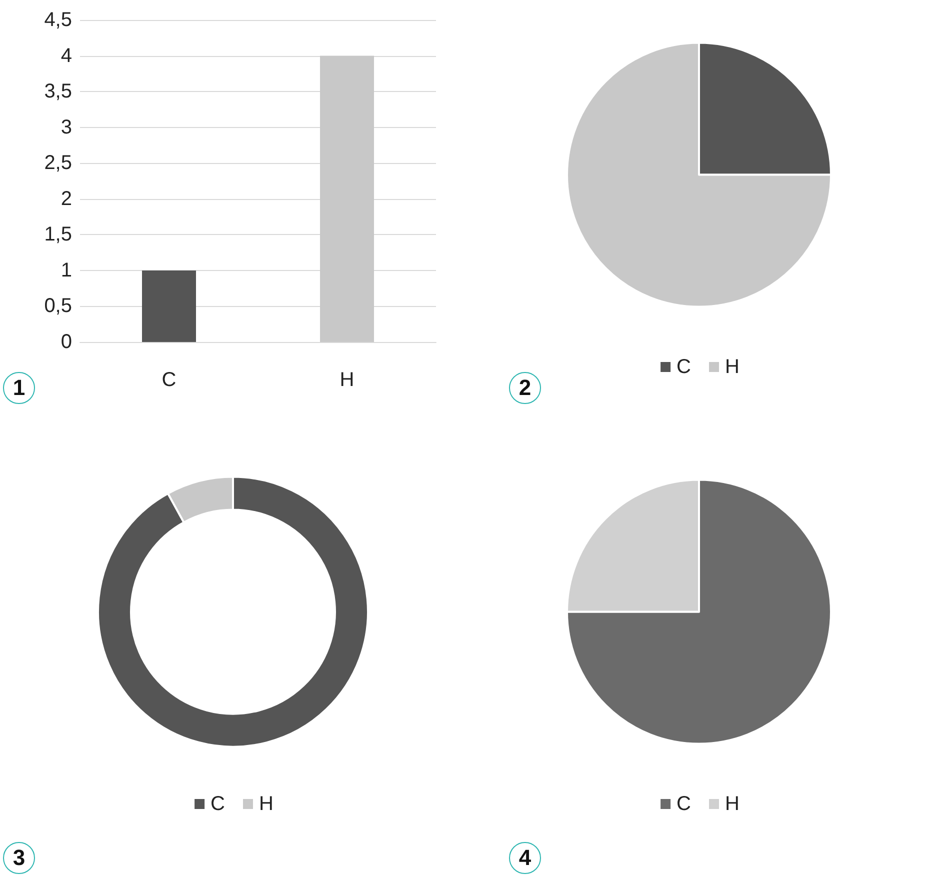 This screenshot has width=933, height=875. What do you see at coordinates (58, 235) in the screenshot?
I see `y-tick-label: 1,5` at bounding box center [58, 235].